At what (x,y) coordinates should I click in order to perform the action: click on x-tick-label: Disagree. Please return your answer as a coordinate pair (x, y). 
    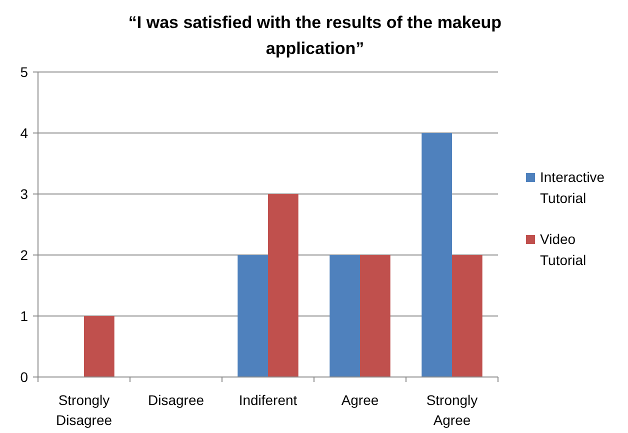
    Looking at the image, I should click on (176, 400).